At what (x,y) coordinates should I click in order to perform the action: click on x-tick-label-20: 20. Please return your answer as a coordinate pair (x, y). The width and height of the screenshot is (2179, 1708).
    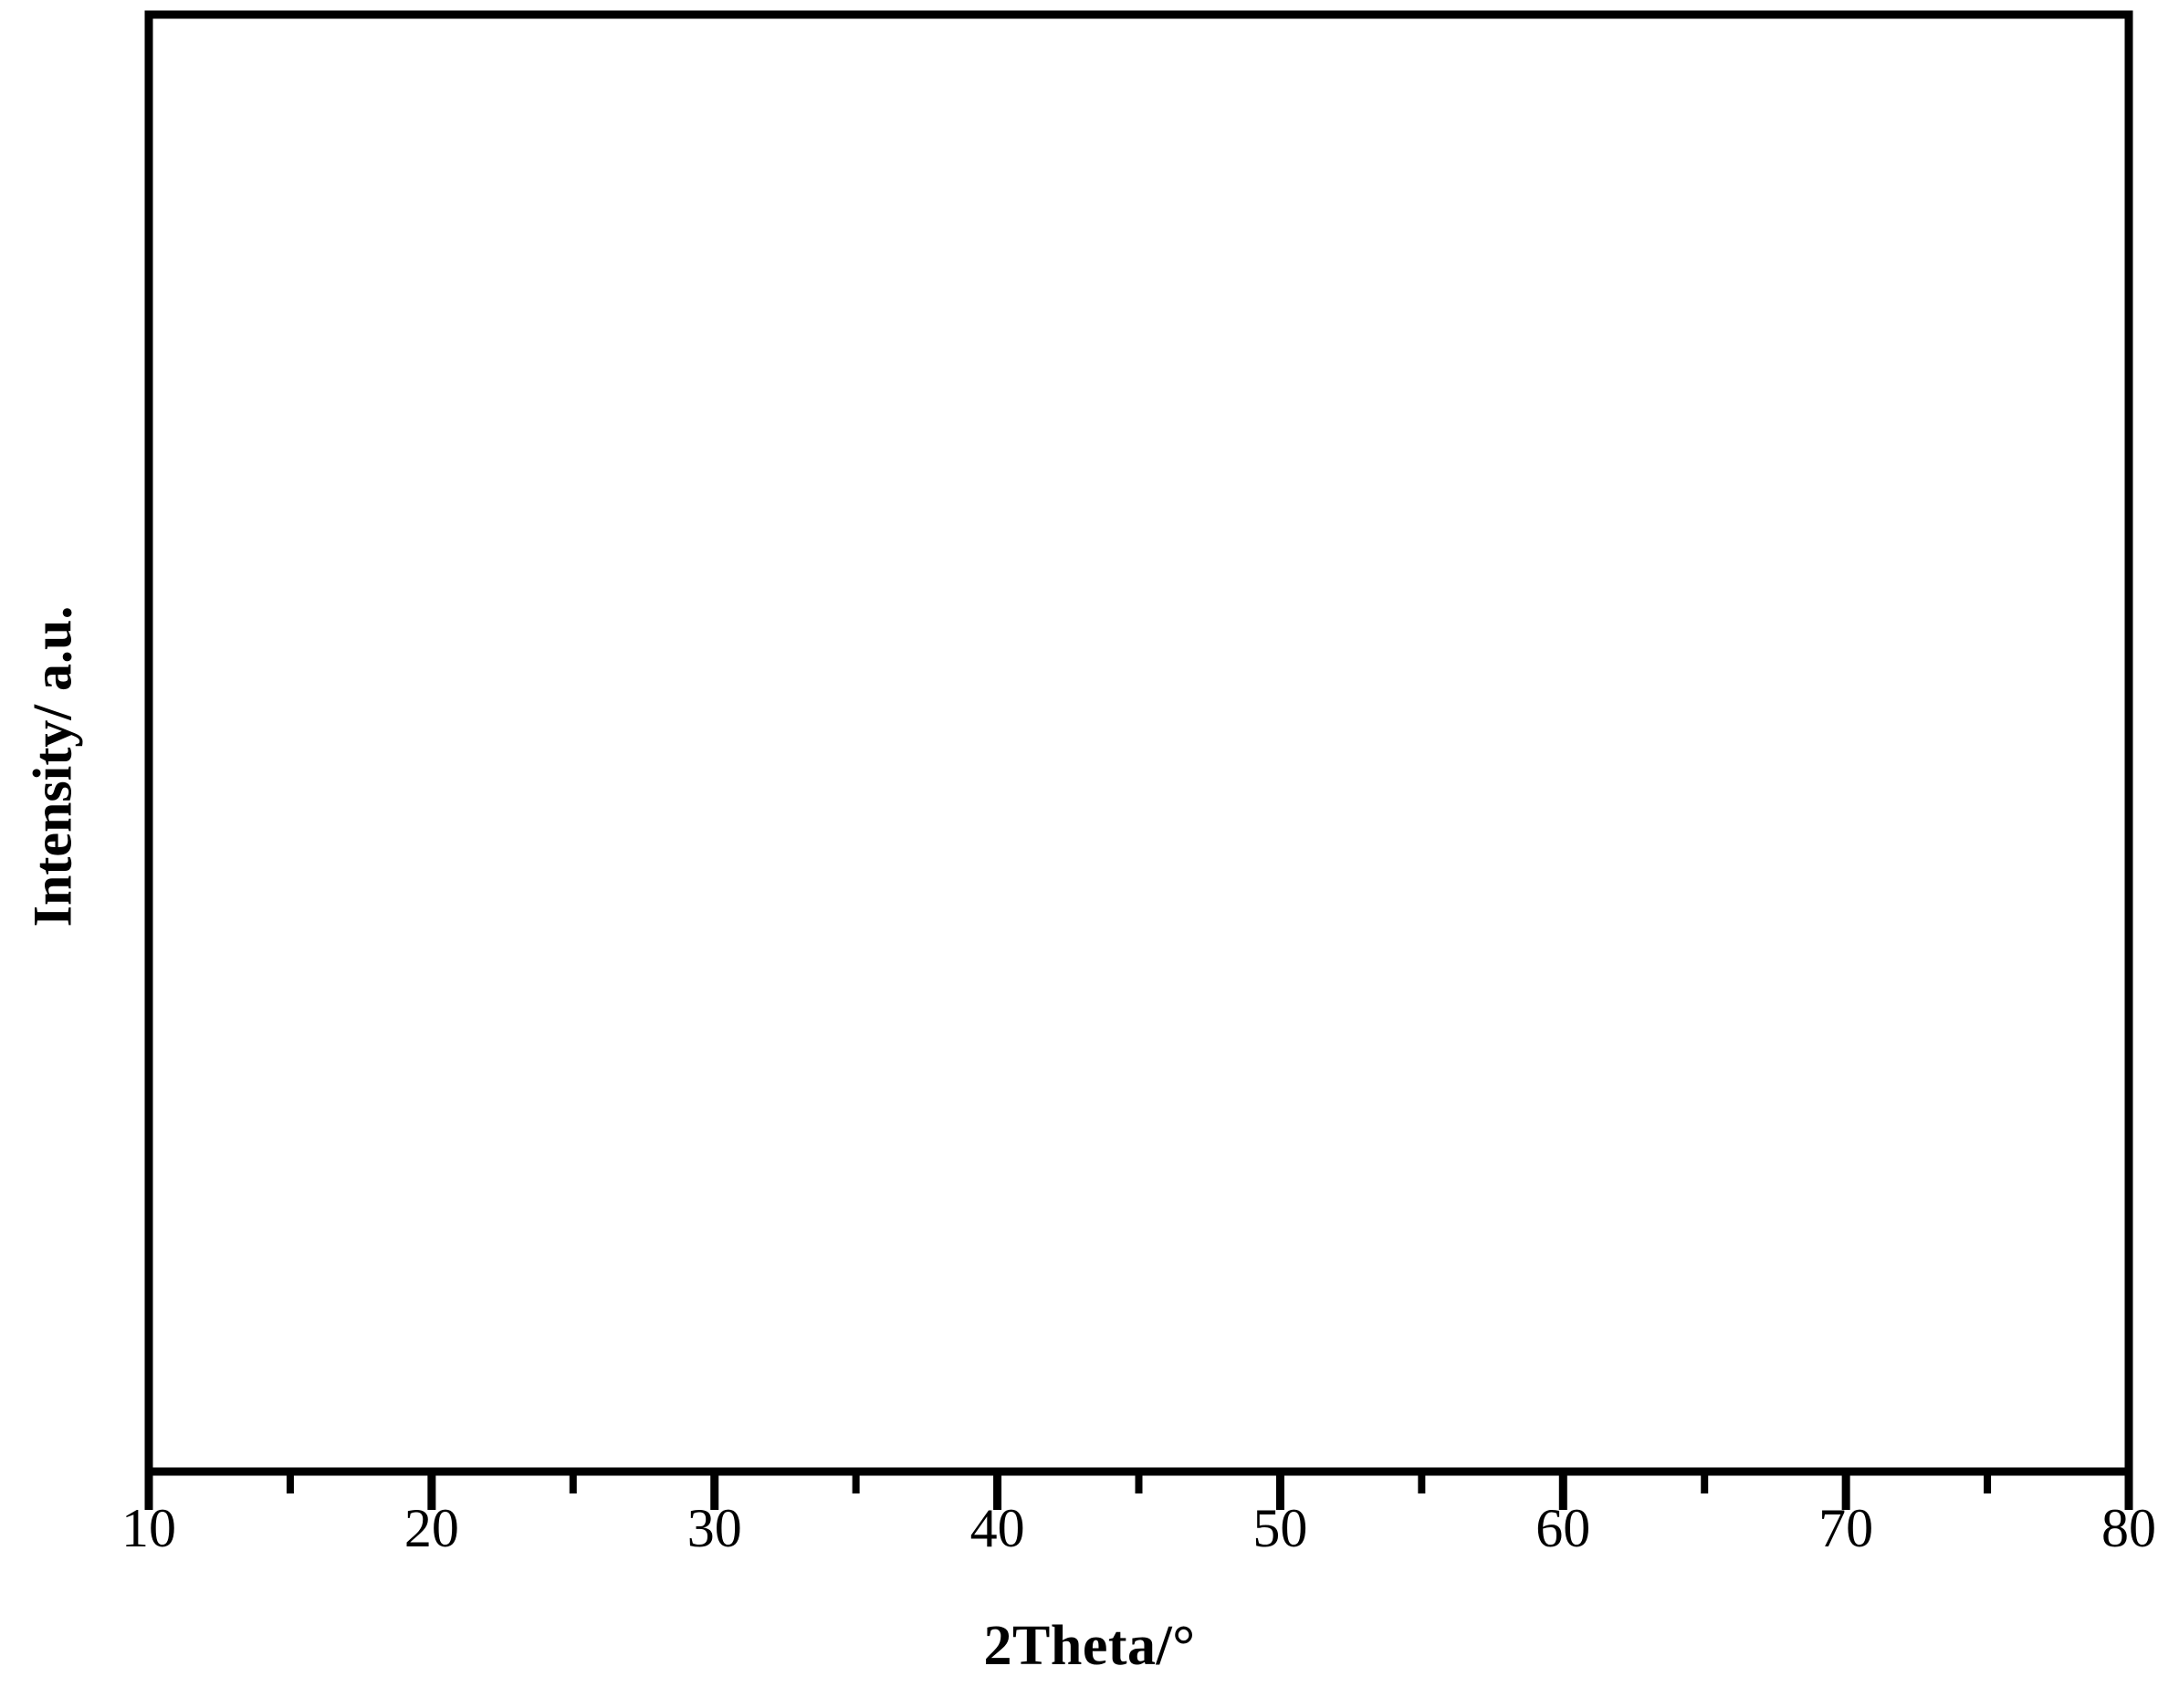
    Looking at the image, I should click on (431, 1528).